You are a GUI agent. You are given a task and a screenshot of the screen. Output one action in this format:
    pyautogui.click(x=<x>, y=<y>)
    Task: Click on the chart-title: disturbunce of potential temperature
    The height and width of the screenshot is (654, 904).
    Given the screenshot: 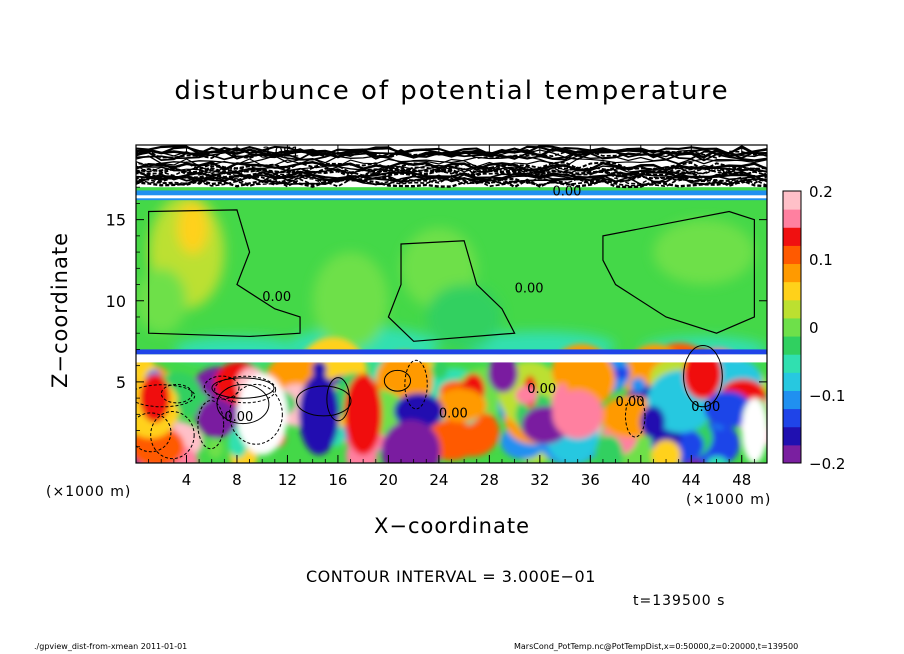 What is the action you would take?
    pyautogui.click(x=452, y=91)
    